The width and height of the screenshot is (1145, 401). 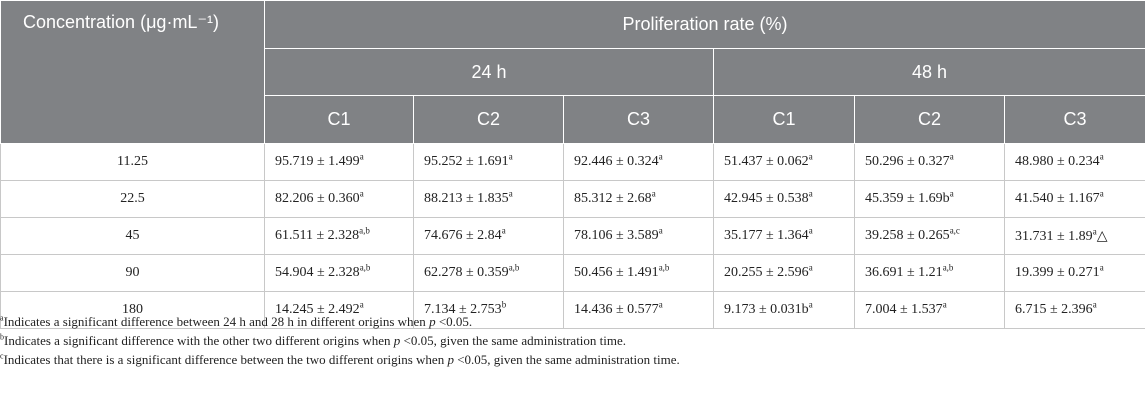 What do you see at coordinates (2, 318) in the screenshot?
I see `footnote-mark: a` at bounding box center [2, 318].